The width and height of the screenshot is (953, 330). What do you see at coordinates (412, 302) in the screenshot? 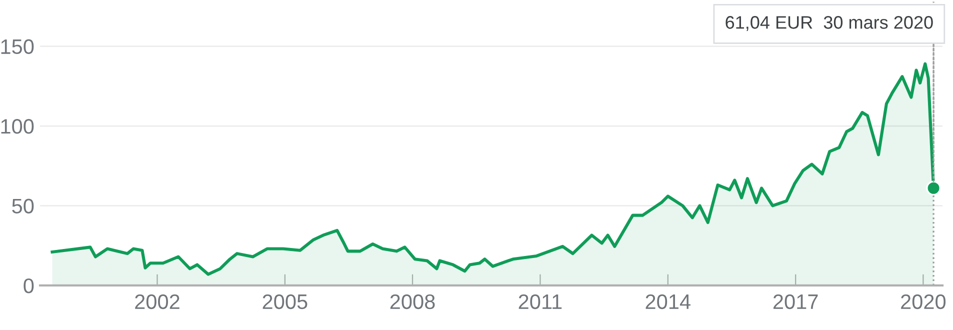
I see `x-tick-label: 2008` at bounding box center [412, 302].